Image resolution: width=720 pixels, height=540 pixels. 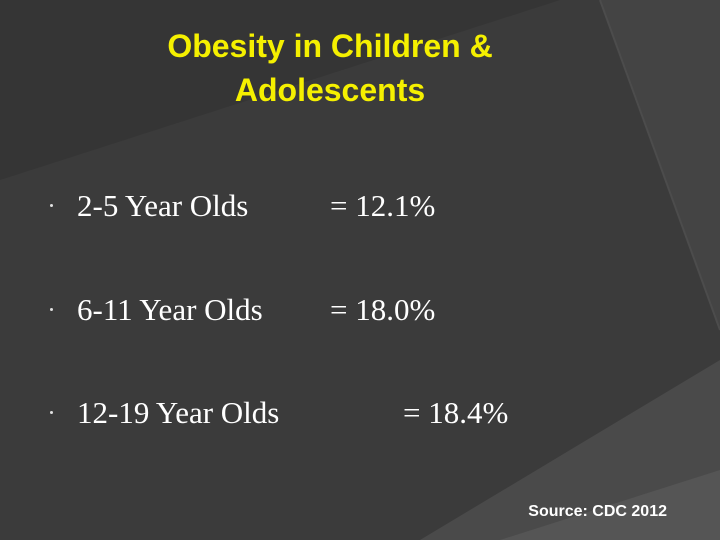 What do you see at coordinates (383, 309) in the screenshot?
I see `bullet-value: = 18.0%` at bounding box center [383, 309].